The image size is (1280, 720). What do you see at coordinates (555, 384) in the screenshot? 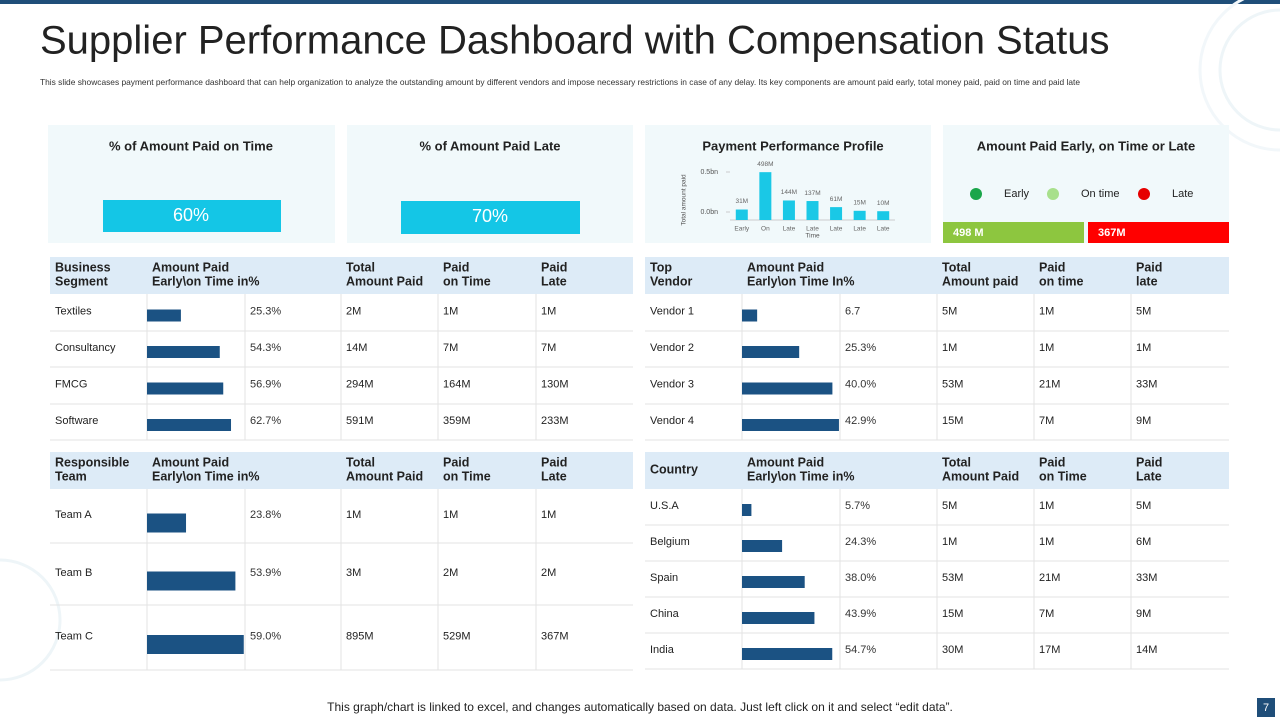
I see `cell: 130M` at bounding box center [555, 384].